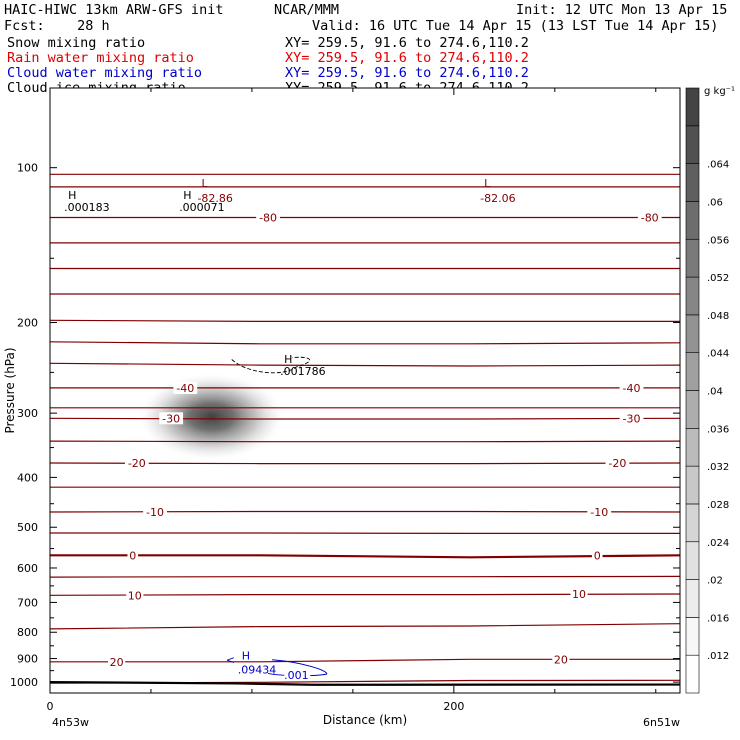 This screenshot has height=740, width=740. Describe the element at coordinates (718, 467) in the screenshot. I see `colorbar-tick-label: .032` at that location.